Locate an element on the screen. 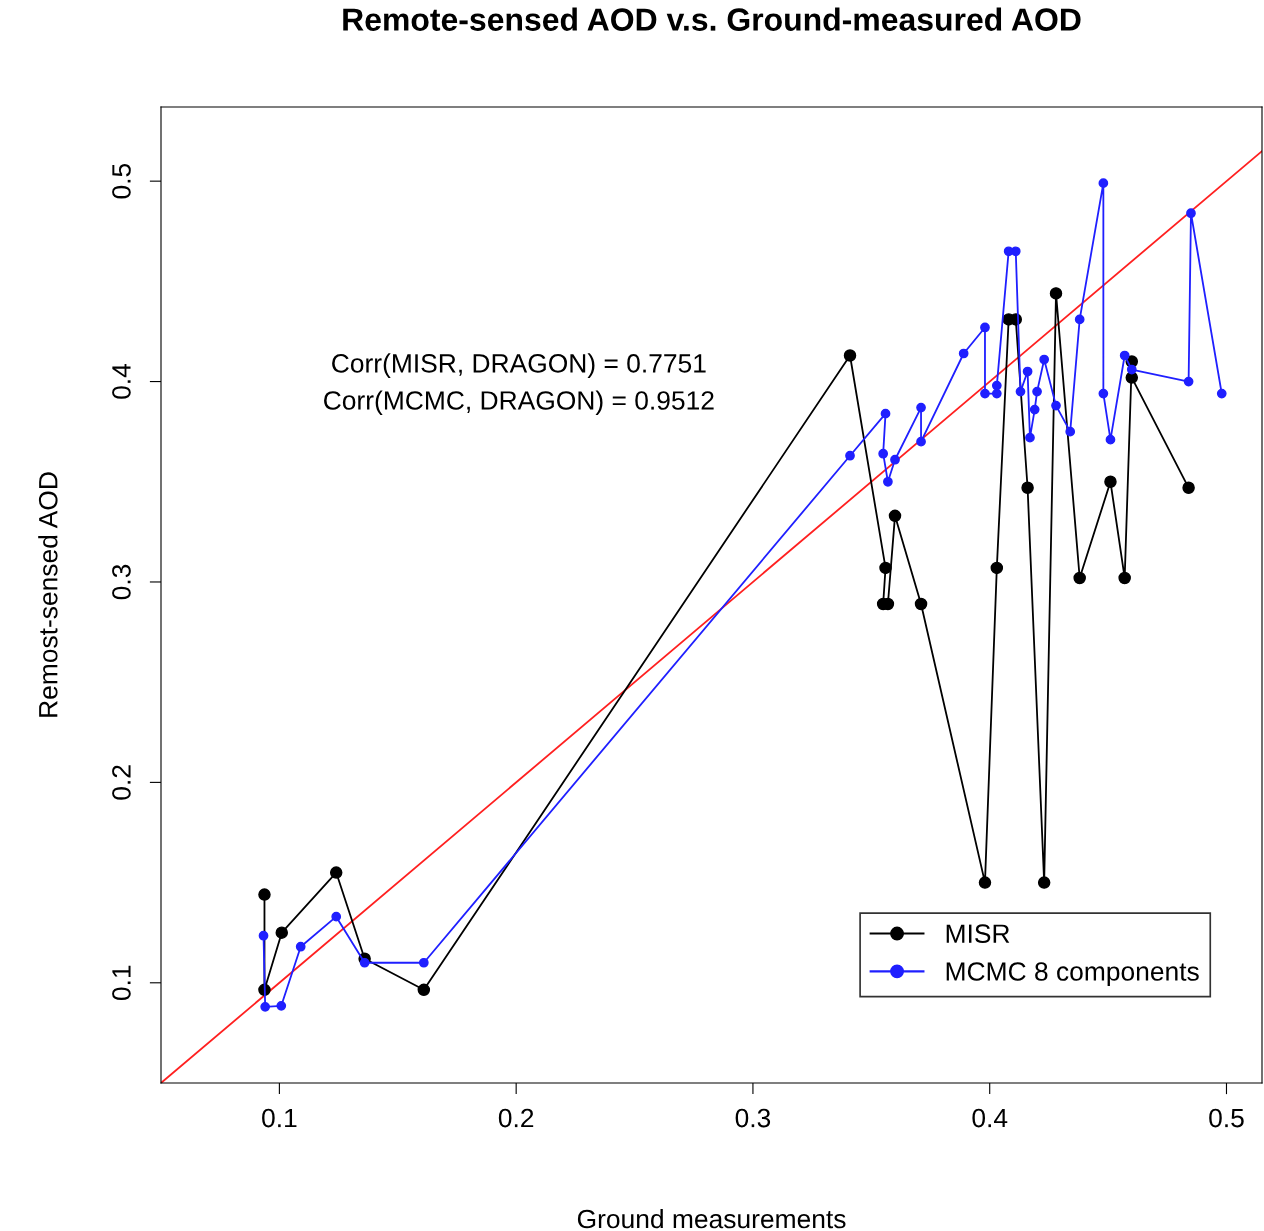 Image resolution: width=1264 pixels, height=1231 pixels. annotation: Corr(MISR, DRAGON) = 0.7751 is located at coordinates (519, 365).